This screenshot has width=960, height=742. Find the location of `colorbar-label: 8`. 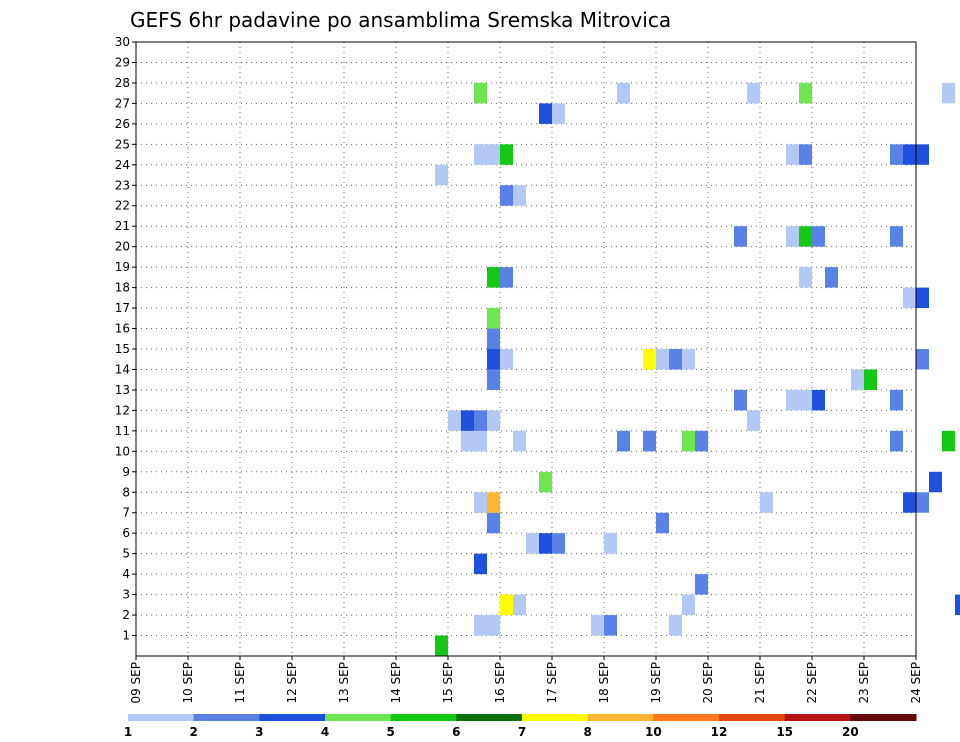

colorbar-label: 8 is located at coordinates (587, 732).